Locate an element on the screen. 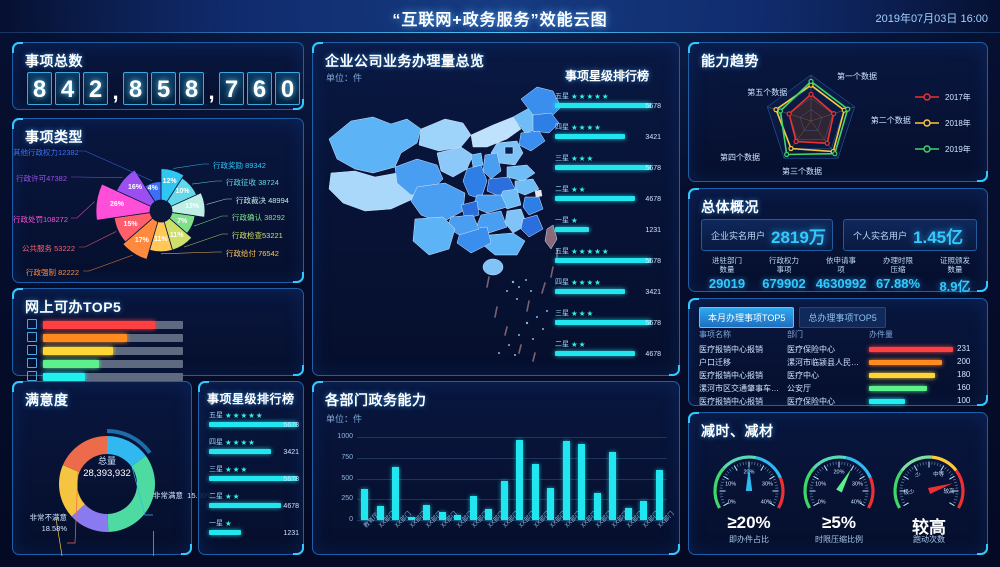 This screenshot has height=567, width=1000. star-rank-head: 五星 ★★★★★ is located at coordinates (253, 415).